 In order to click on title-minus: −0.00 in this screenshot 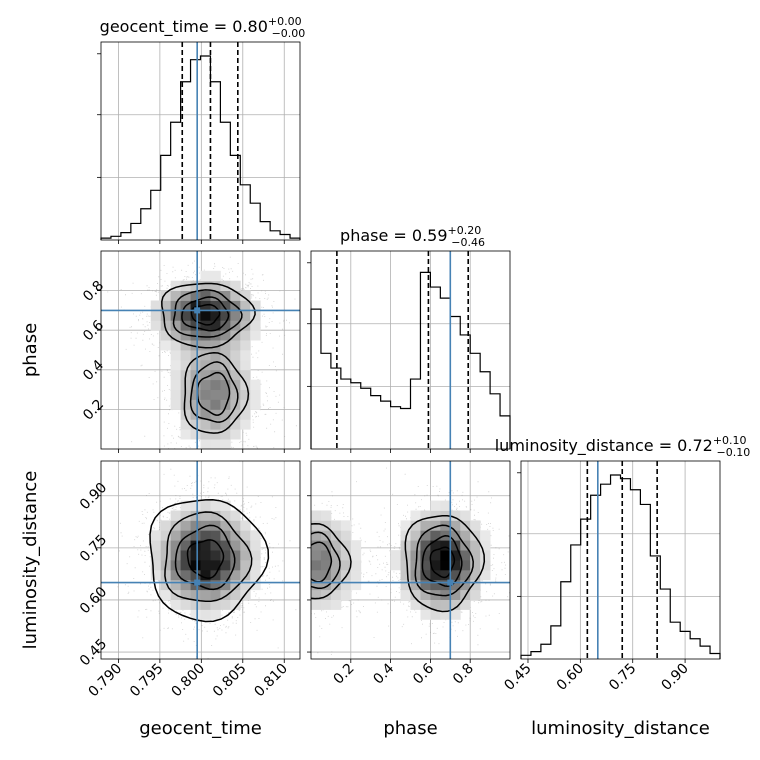, I will do `click(289, 33)`.